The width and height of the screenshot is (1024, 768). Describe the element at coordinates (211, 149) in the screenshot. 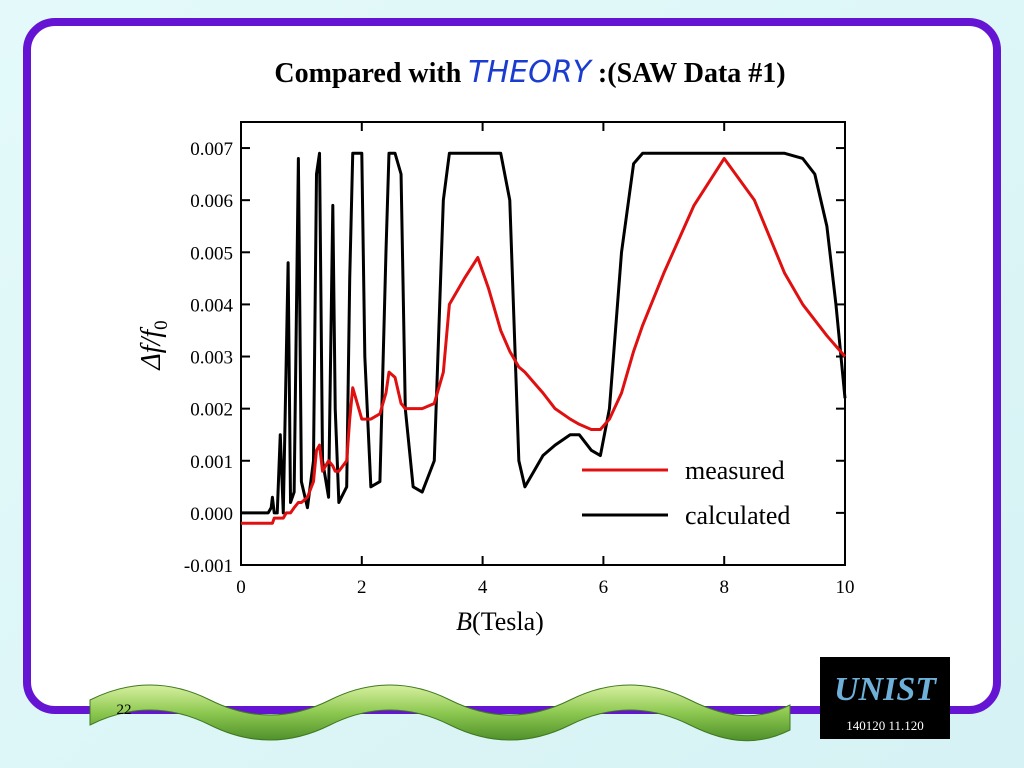

I see `y-tick-label: 0.007` at that location.